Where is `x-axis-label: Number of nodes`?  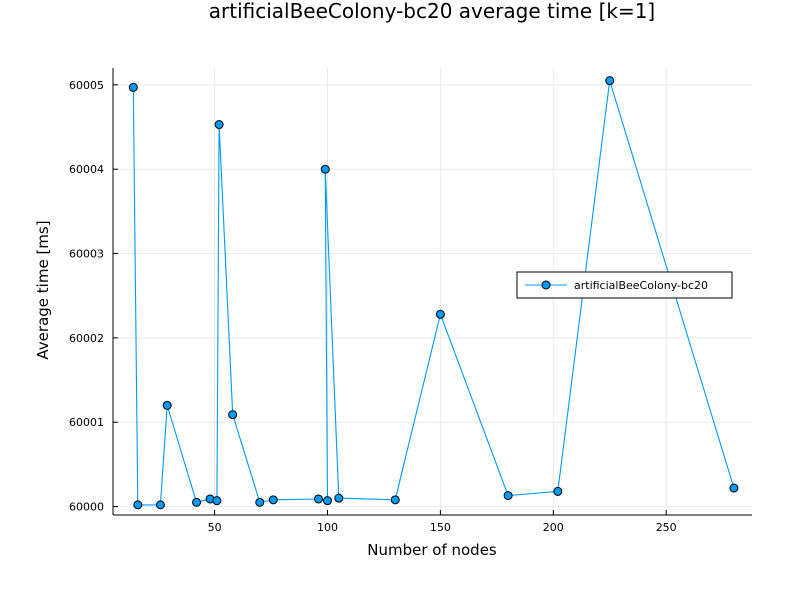
x-axis-label: Number of nodes is located at coordinates (432, 550).